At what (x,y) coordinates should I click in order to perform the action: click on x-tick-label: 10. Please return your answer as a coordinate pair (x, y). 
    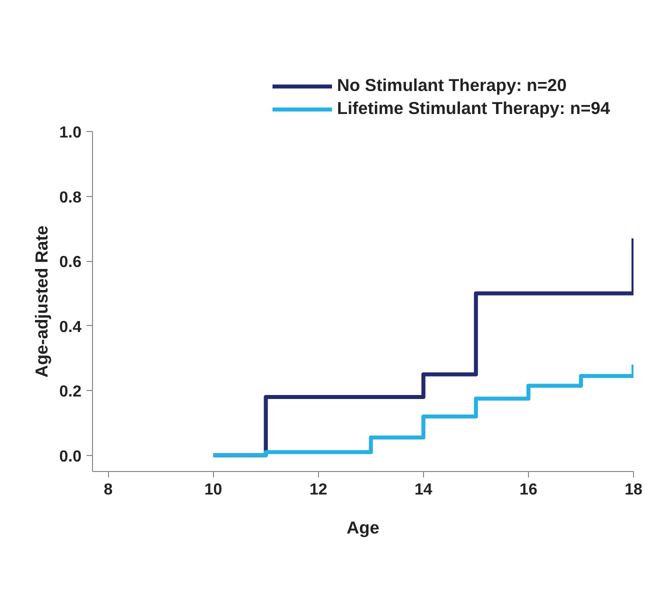
    Looking at the image, I should click on (213, 490).